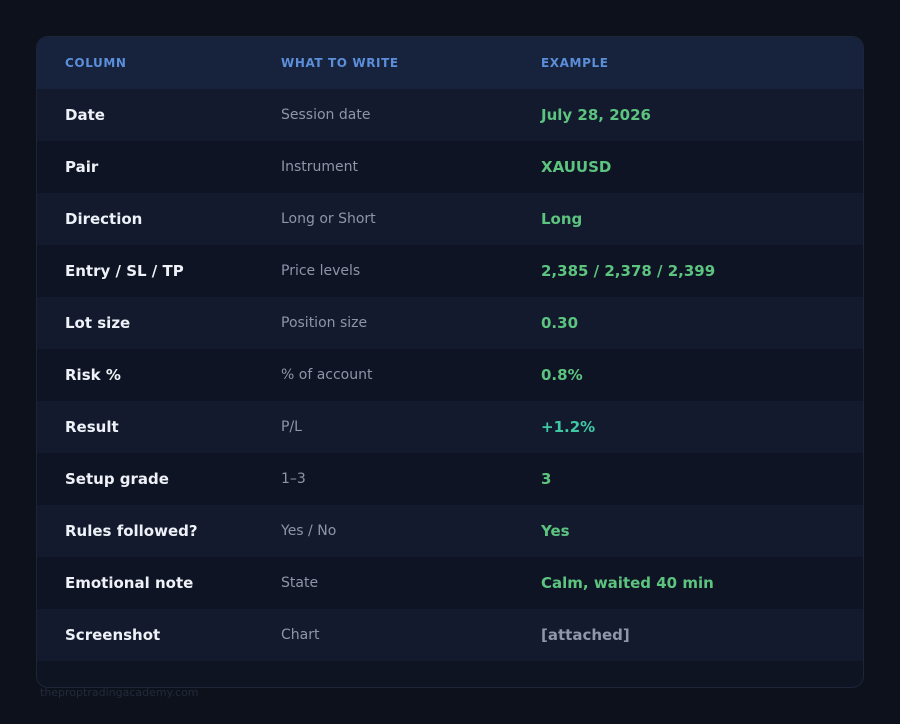 The image size is (900, 724). I want to click on table-header: COLUMN WHAT TO WRITE EXAMPLE, so click(450, 63).